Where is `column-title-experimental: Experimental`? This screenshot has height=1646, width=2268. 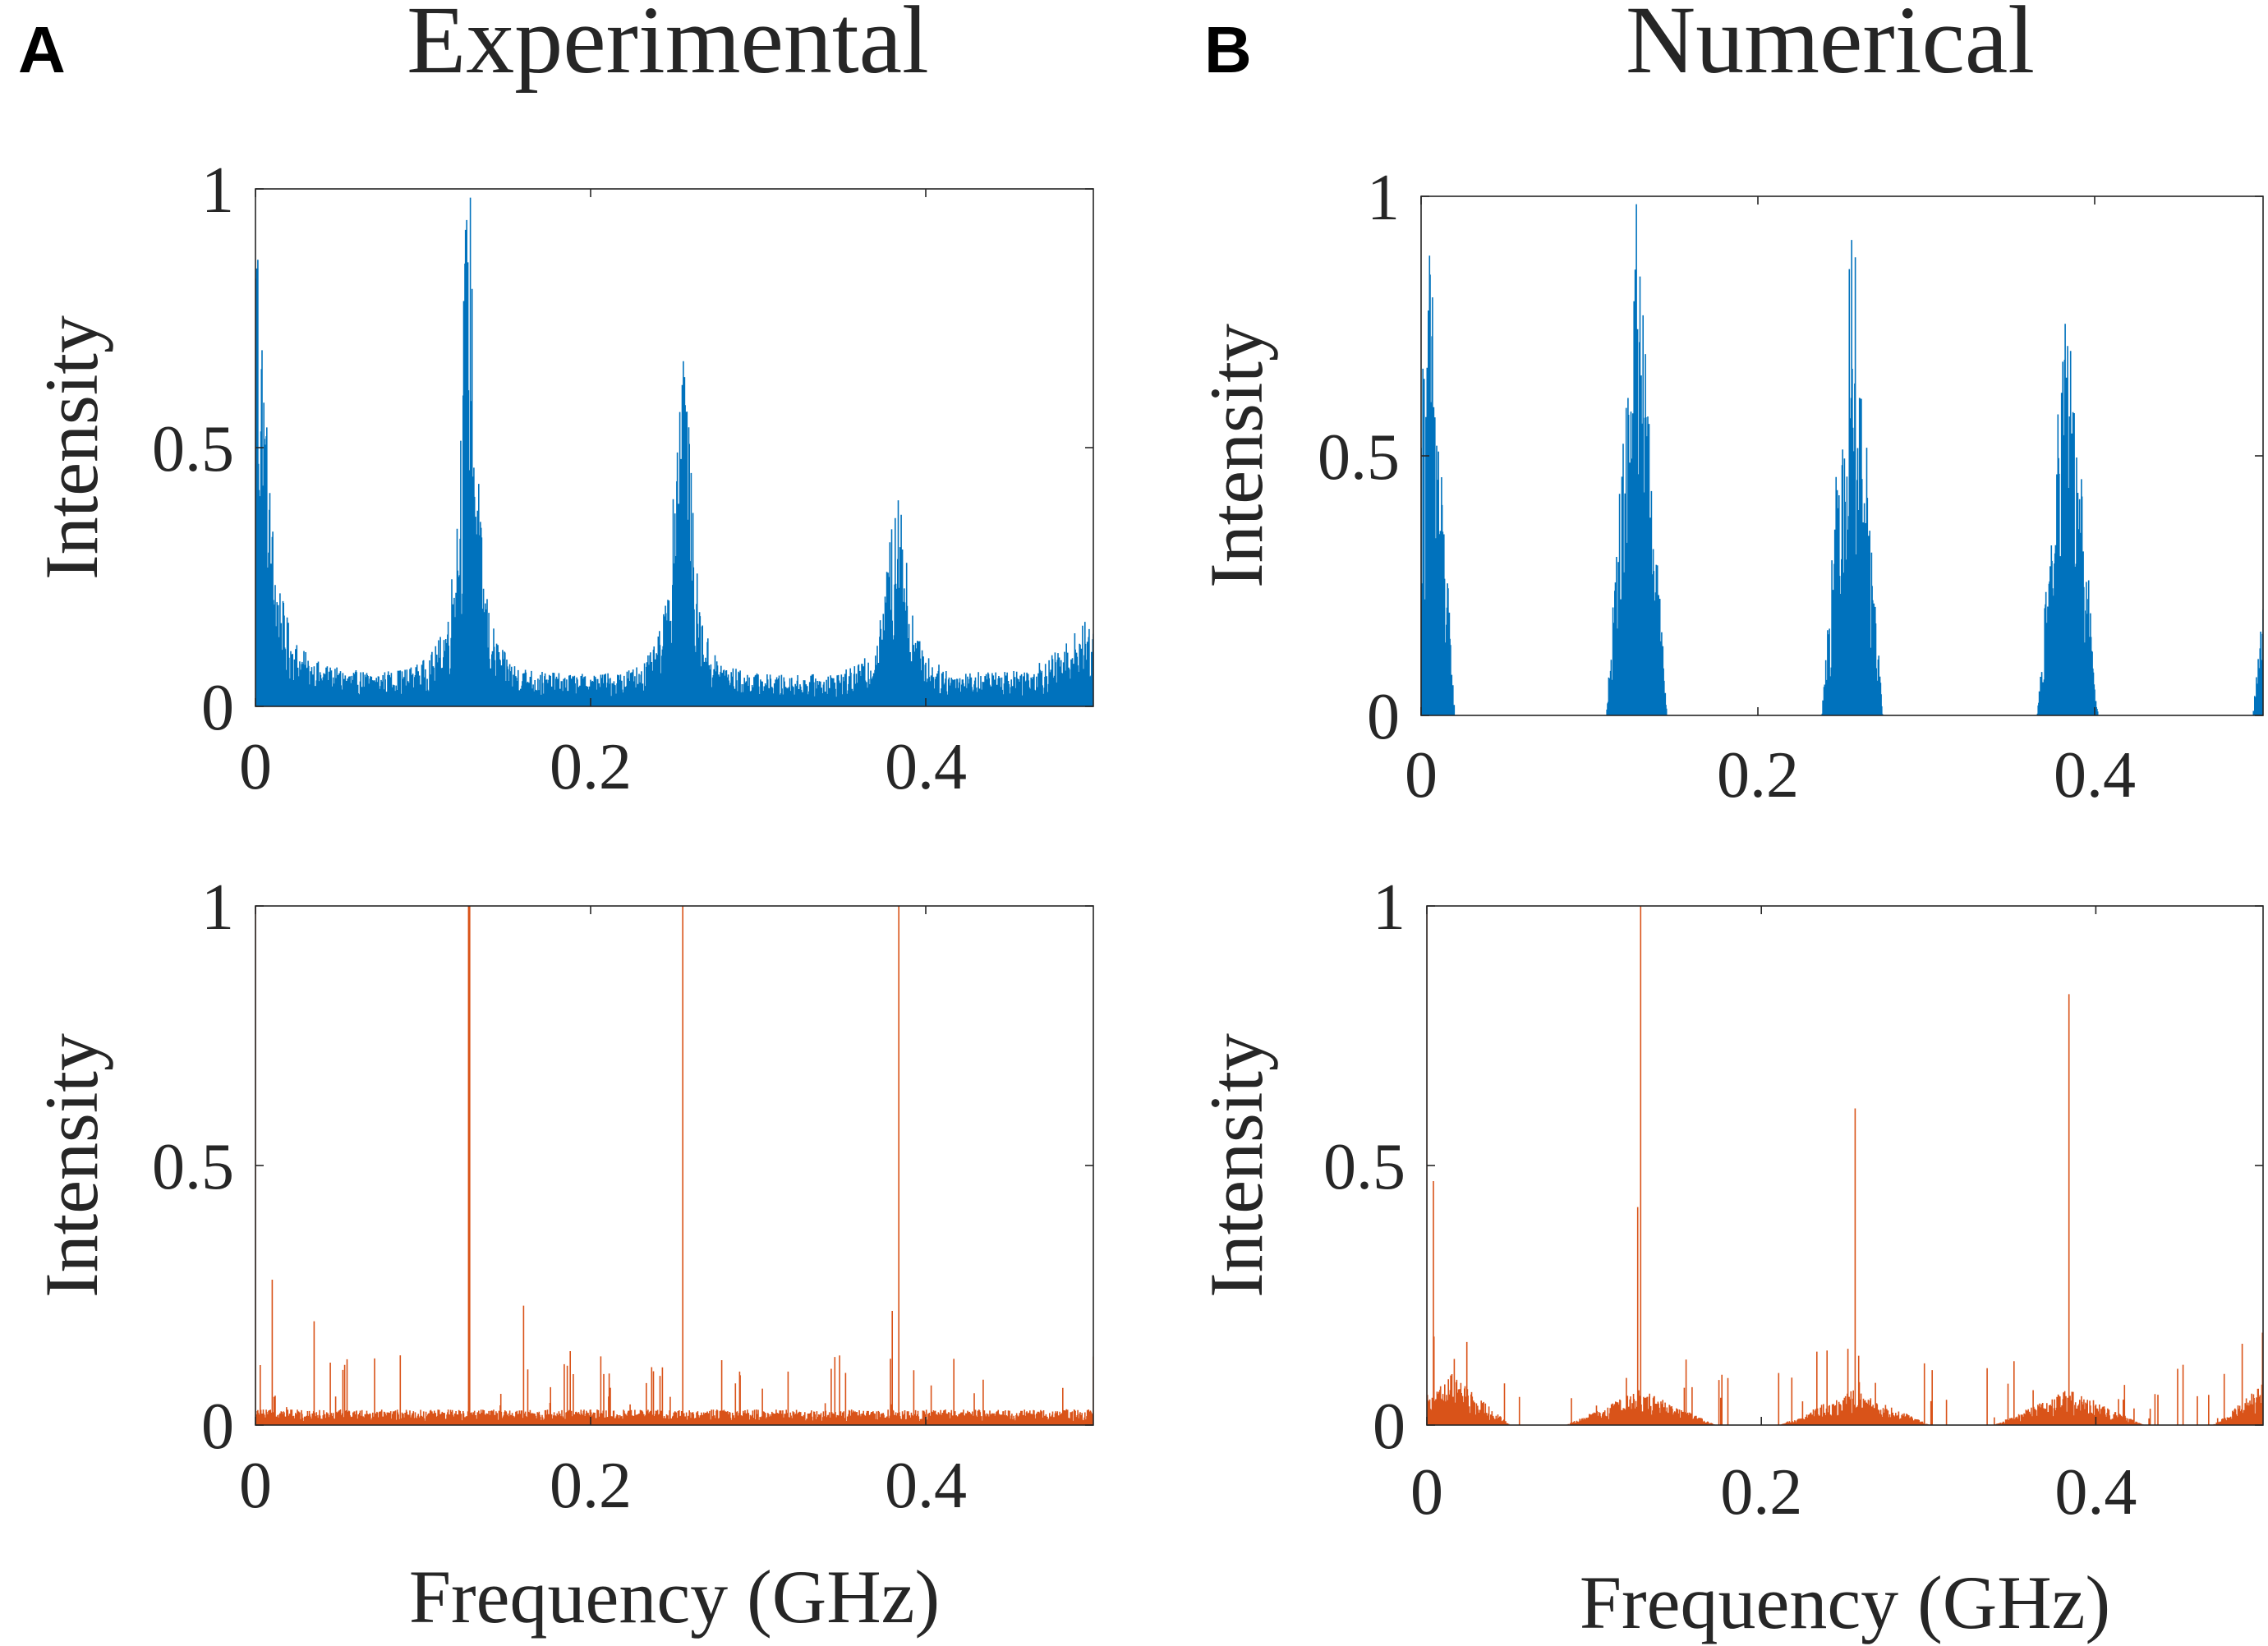 column-title-experimental: Experimental is located at coordinates (668, 47).